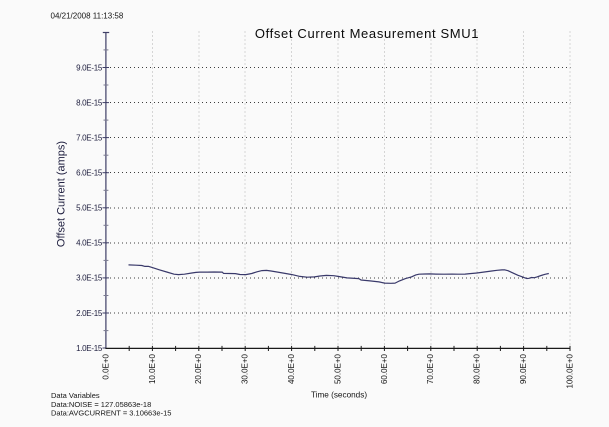 The width and height of the screenshot is (609, 427). I want to click on svg-text: 1.0E-15, so click(89, 348).